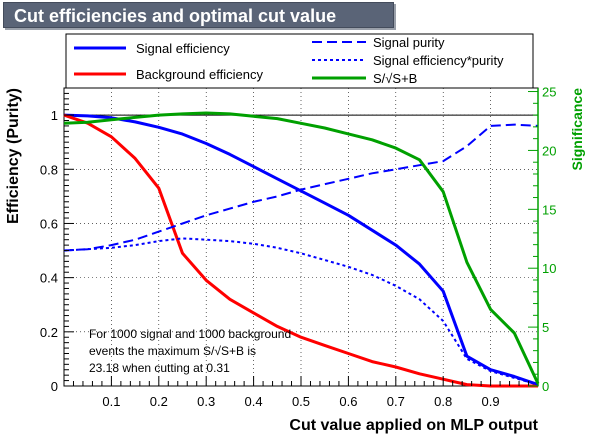 This screenshot has height=439, width=598. What do you see at coordinates (206, 401) in the screenshot?
I see `x-tick-label: 0.3` at bounding box center [206, 401].